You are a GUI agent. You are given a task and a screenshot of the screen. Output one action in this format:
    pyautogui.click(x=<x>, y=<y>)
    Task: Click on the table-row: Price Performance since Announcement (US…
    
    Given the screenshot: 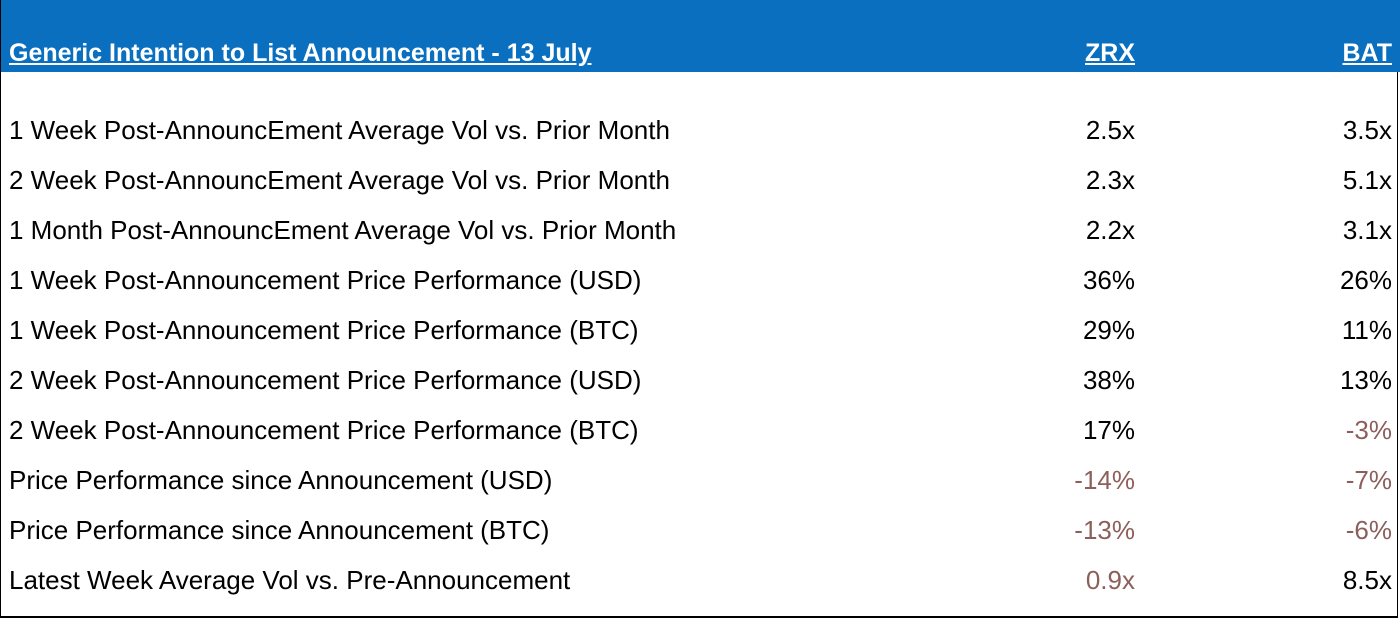 What is the action you would take?
    pyautogui.click(x=700, y=480)
    